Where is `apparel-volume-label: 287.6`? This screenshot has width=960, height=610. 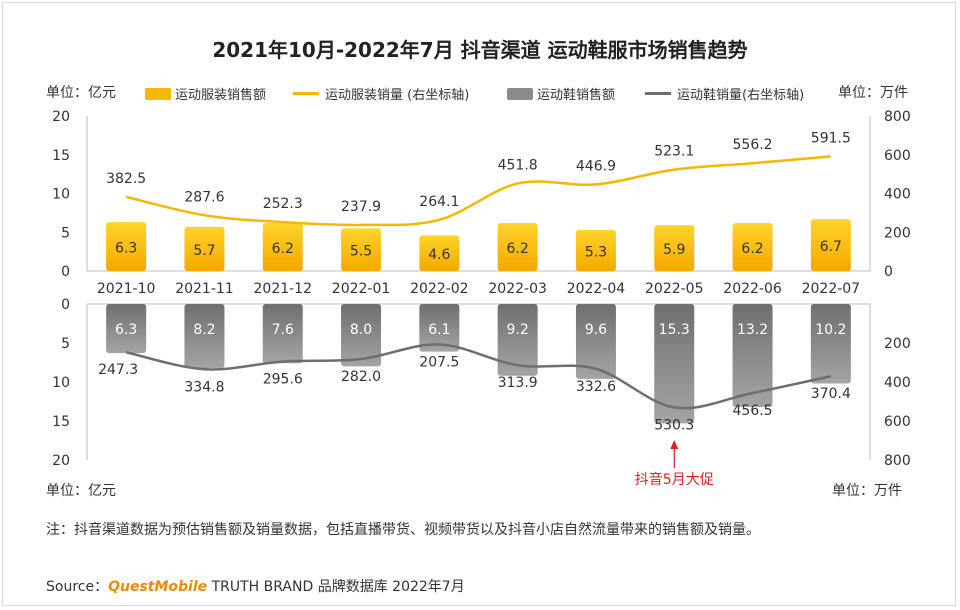
apparel-volume-label: 287.6 is located at coordinates (204, 197).